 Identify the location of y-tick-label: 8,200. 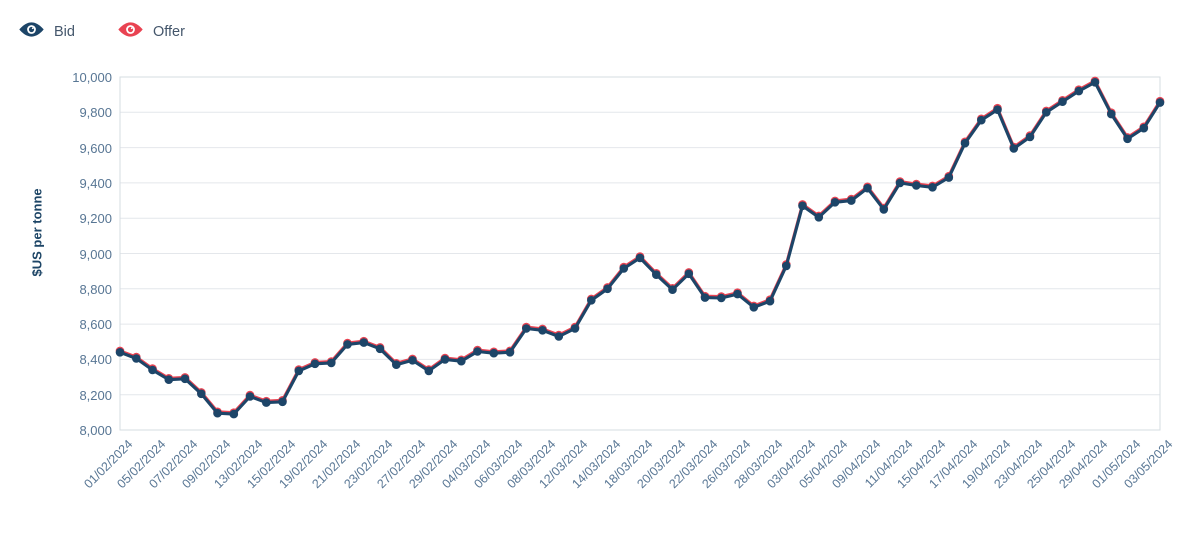
(95, 395).